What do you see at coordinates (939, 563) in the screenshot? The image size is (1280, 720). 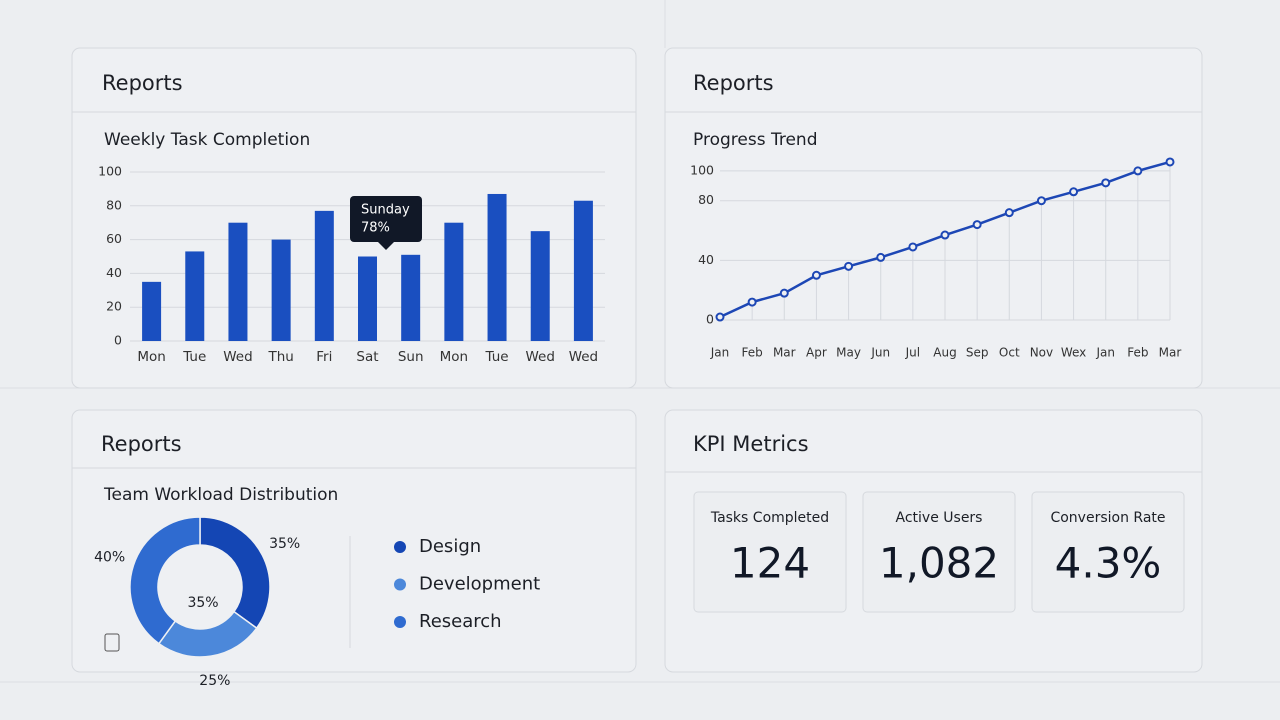 I see `kpi-value: 1,082` at bounding box center [939, 563].